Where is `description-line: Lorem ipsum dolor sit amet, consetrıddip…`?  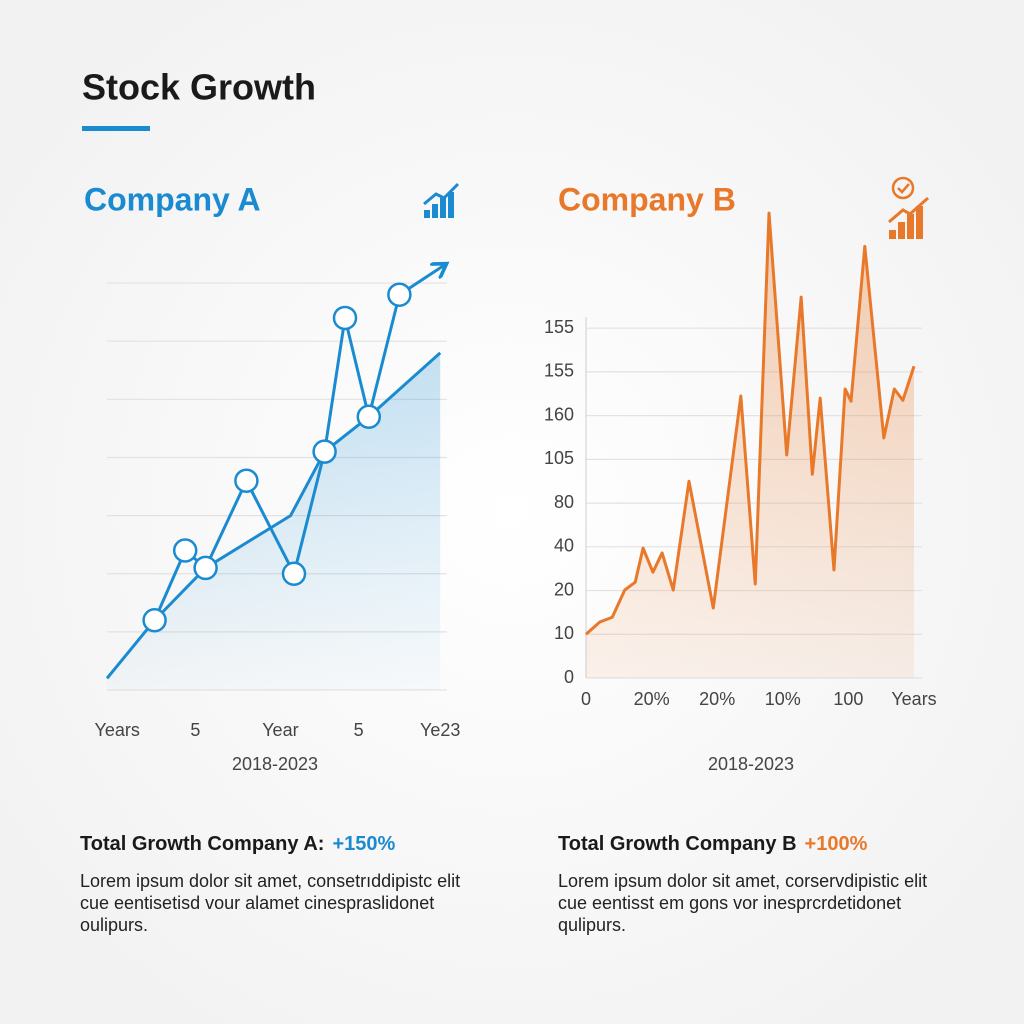
description-line: Lorem ipsum dolor sit amet, consetrıddip… is located at coordinates (270, 881).